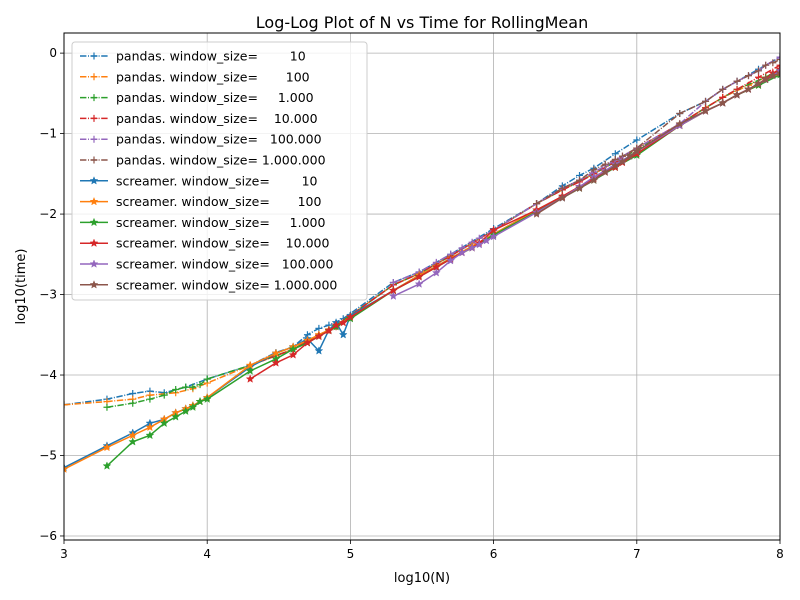  What do you see at coordinates (422, 578) in the screenshot?
I see `x-axis-label: log10(N)` at bounding box center [422, 578].